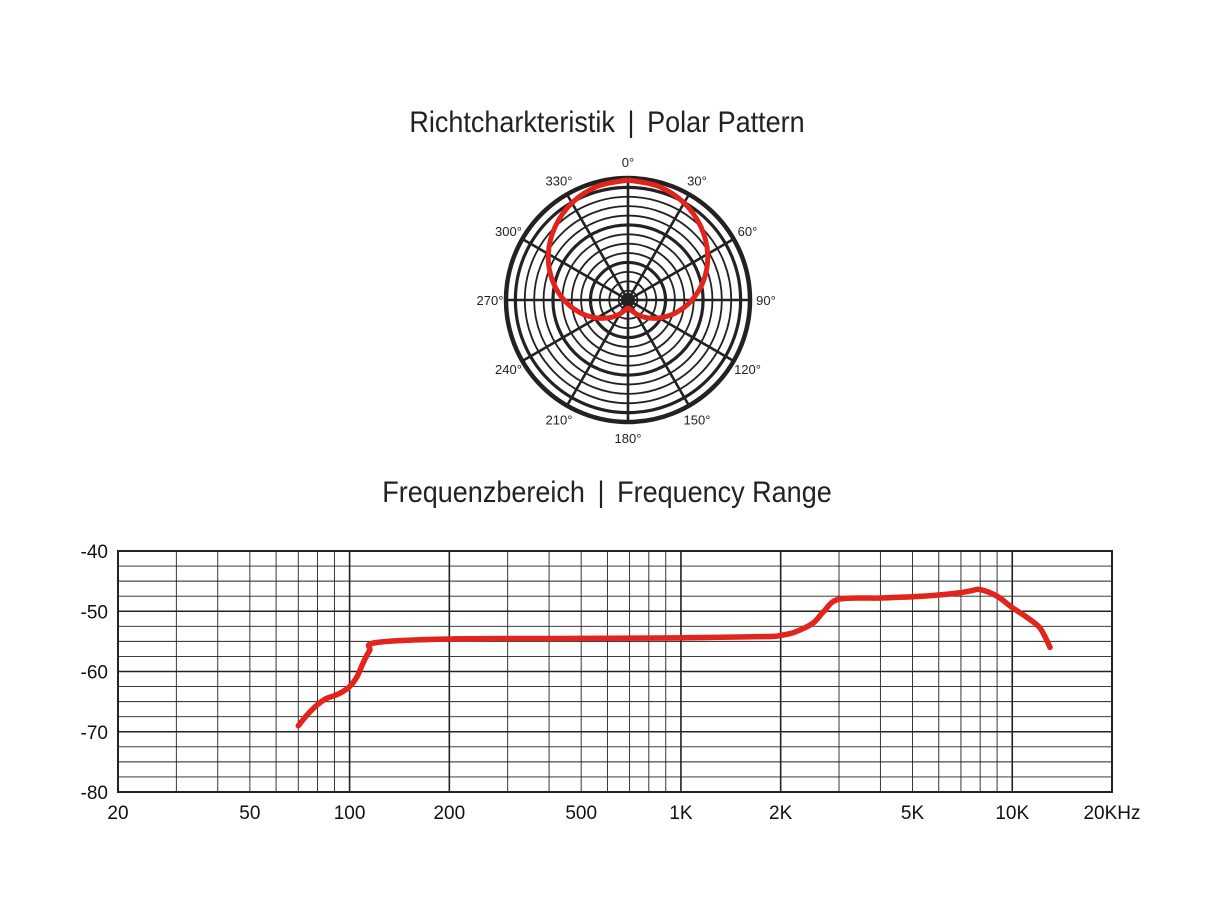  I want to click on polar-angle-label: 90°, so click(766, 300).